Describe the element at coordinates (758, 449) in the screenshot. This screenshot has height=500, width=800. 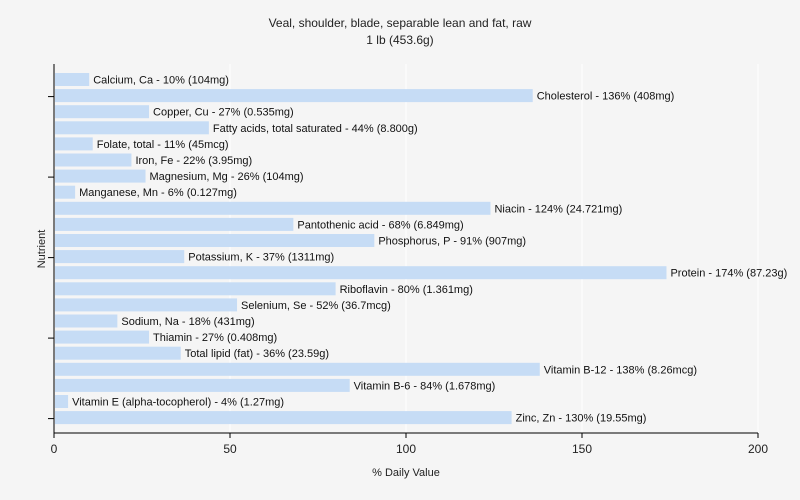
I see `x-tick-label: 200` at that location.